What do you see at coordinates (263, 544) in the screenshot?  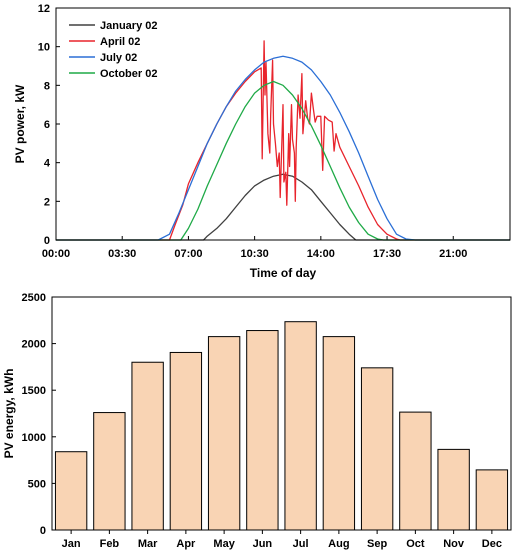 I see `x-tick-label: Jun` at bounding box center [263, 544].